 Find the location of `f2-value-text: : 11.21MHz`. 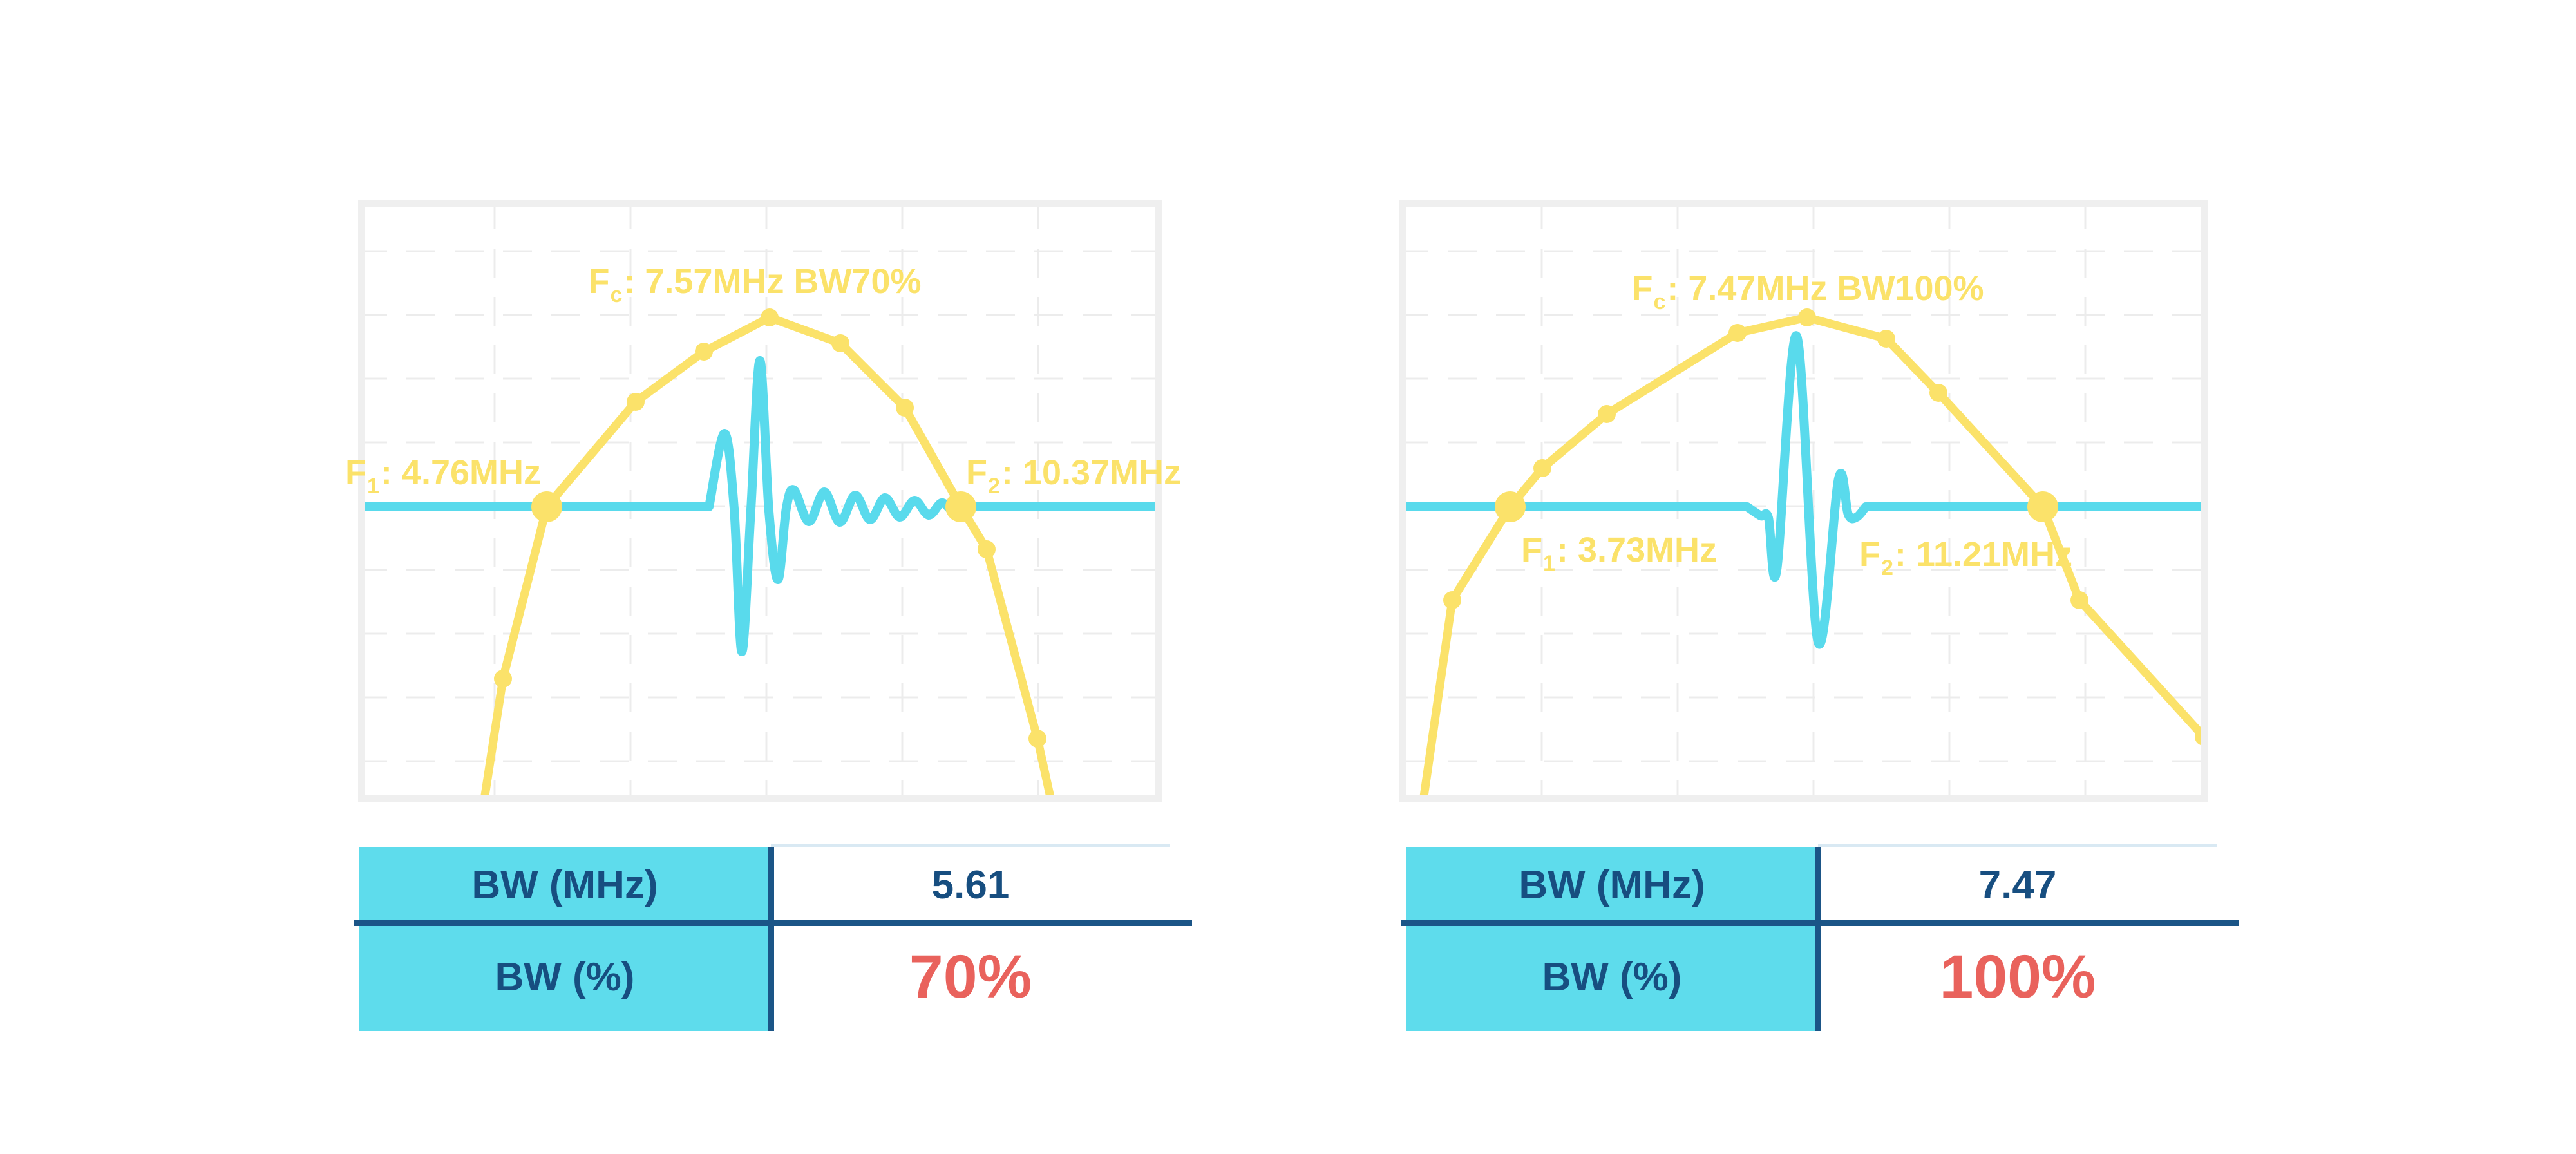

f2-value-text: : 11.21MHz is located at coordinates (1983, 554).